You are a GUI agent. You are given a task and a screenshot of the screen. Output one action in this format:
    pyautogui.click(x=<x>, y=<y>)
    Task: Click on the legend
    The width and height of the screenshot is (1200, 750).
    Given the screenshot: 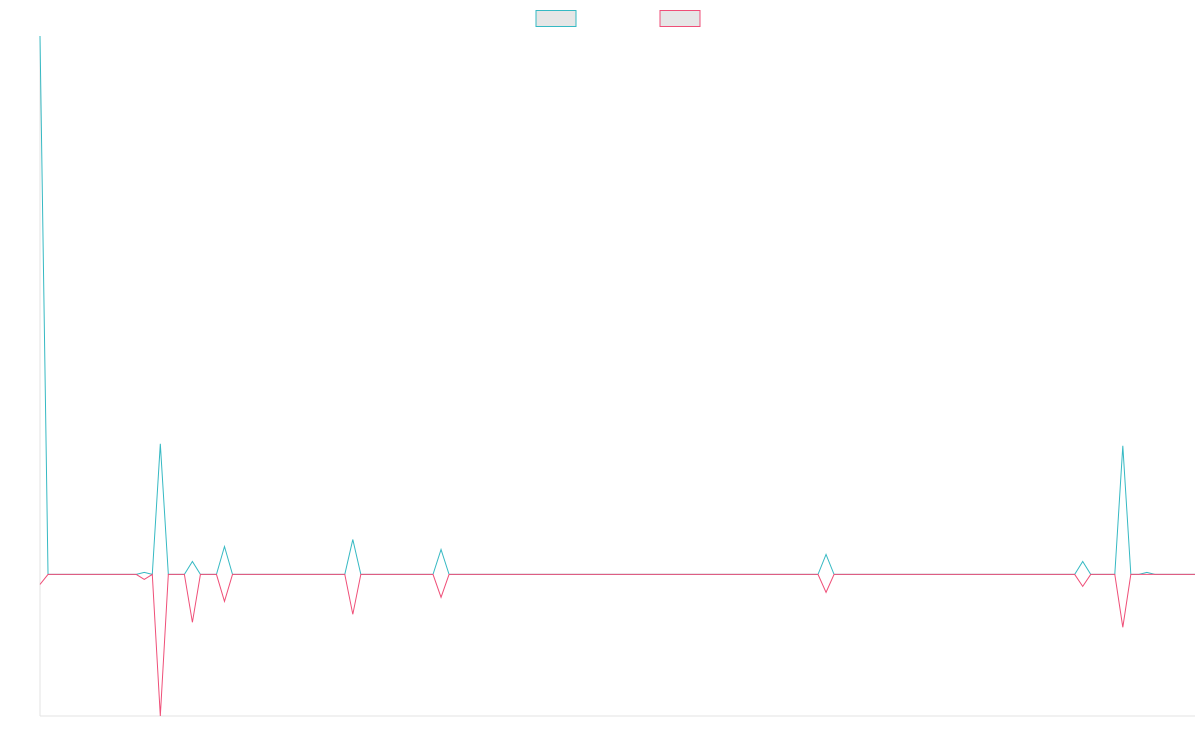 What is the action you would take?
    pyautogui.click(x=618, y=18)
    